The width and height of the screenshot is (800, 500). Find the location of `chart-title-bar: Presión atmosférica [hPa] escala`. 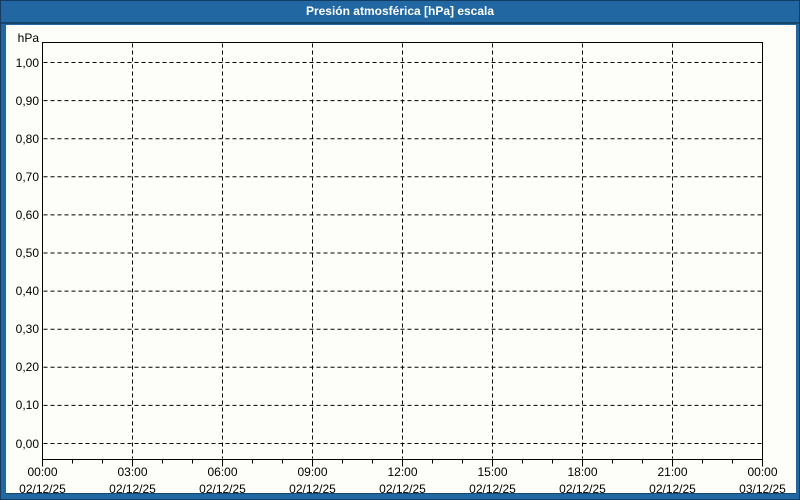

chart-title-bar: Presión atmosférica [hPa] escala is located at coordinates (400, 12).